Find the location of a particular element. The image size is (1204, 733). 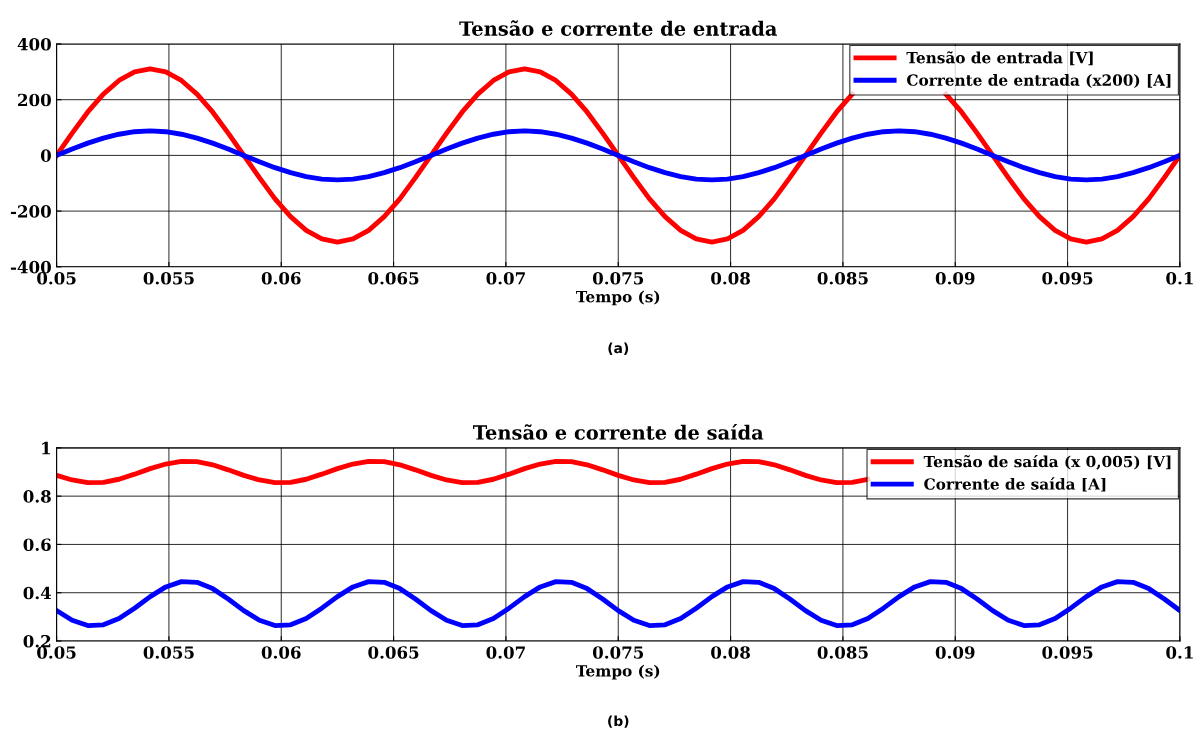

legend-label: Tensão de entrada [V] is located at coordinates (999, 58).